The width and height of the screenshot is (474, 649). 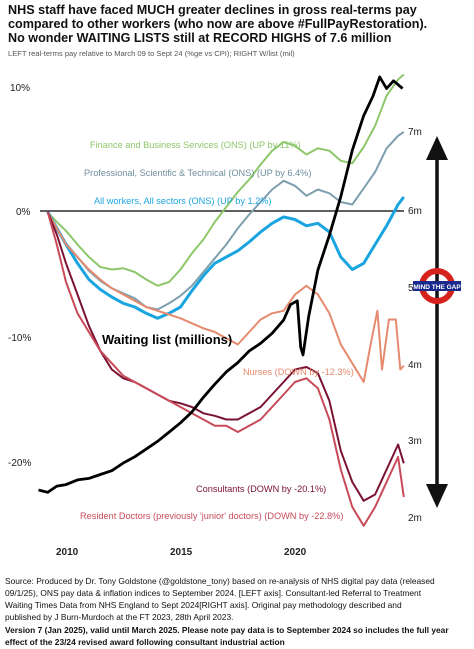 I want to click on label-waiting-list: Waiting list (millions), so click(x=167, y=339).